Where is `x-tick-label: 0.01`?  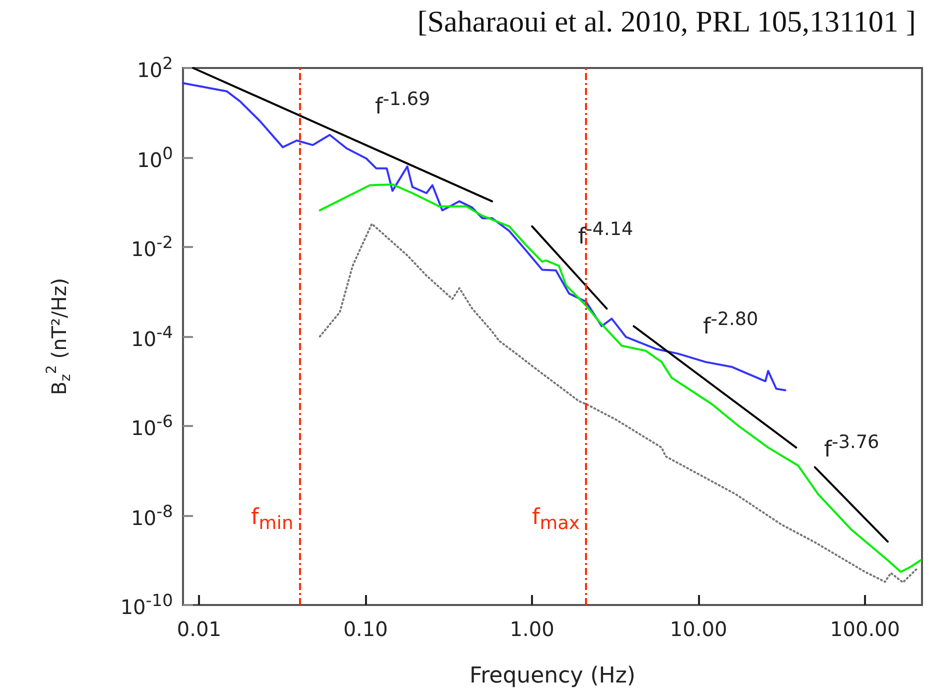 x-tick-label: 0.01 is located at coordinates (199, 629).